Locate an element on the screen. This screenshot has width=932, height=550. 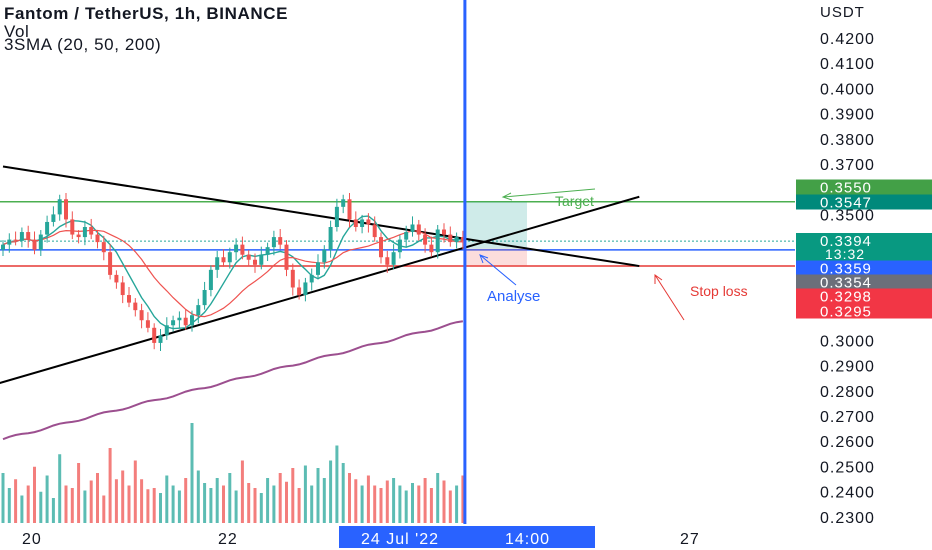
currency-label: USDT is located at coordinates (842, 12).